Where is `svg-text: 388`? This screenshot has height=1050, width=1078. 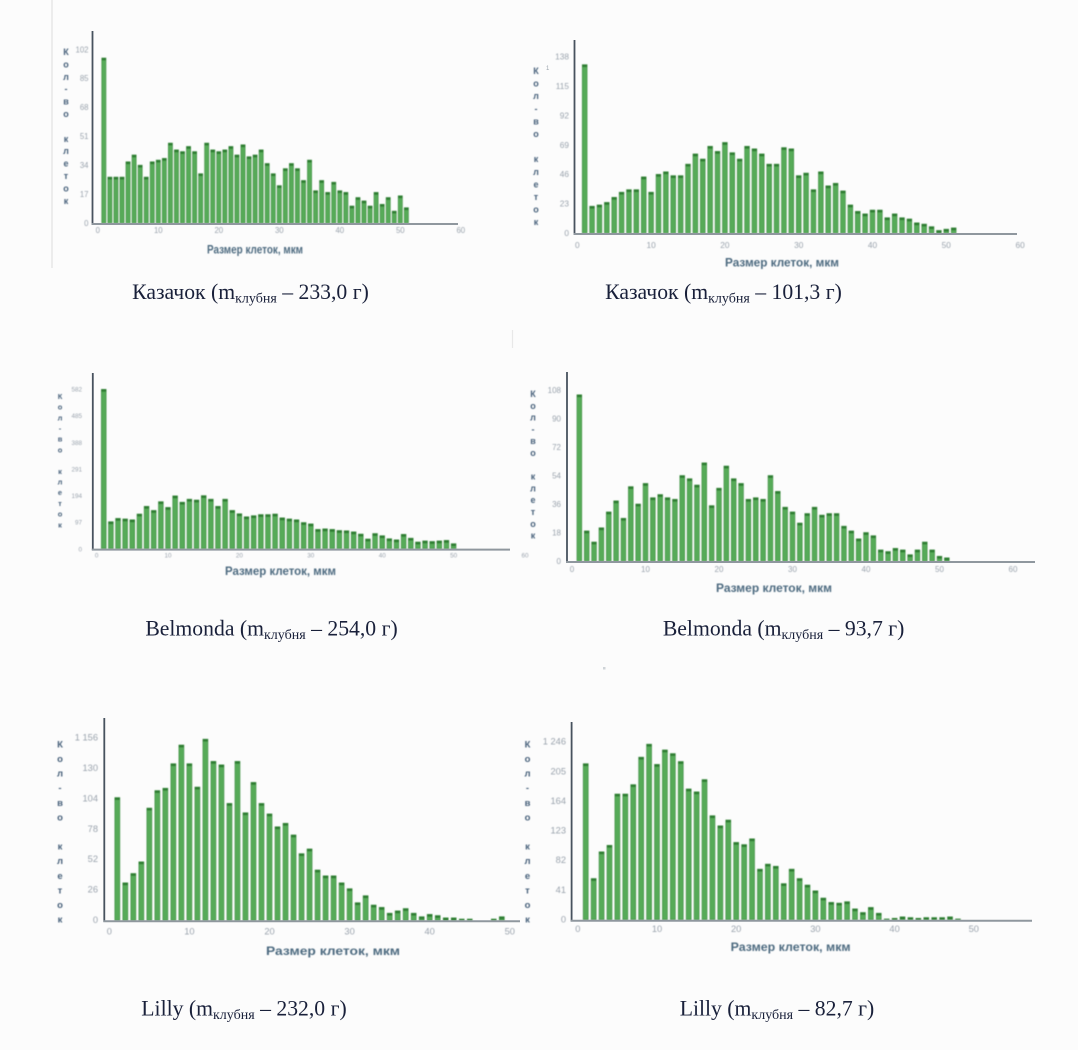 svg-text: 388 is located at coordinates (76, 443).